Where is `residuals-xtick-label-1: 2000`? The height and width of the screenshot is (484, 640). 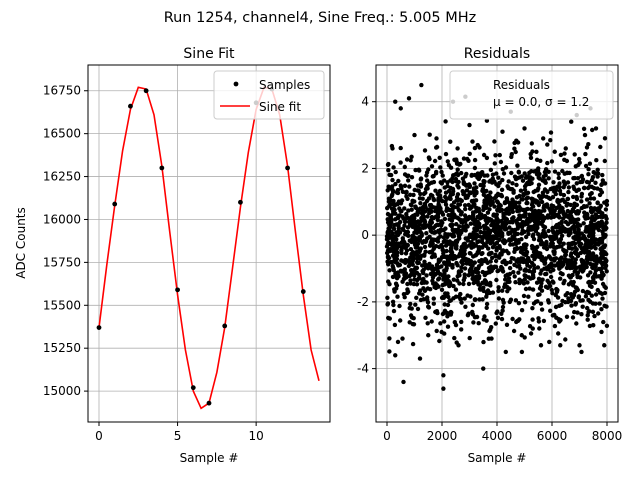
residuals-xtick-label-1: 2000 is located at coordinates (442, 436).